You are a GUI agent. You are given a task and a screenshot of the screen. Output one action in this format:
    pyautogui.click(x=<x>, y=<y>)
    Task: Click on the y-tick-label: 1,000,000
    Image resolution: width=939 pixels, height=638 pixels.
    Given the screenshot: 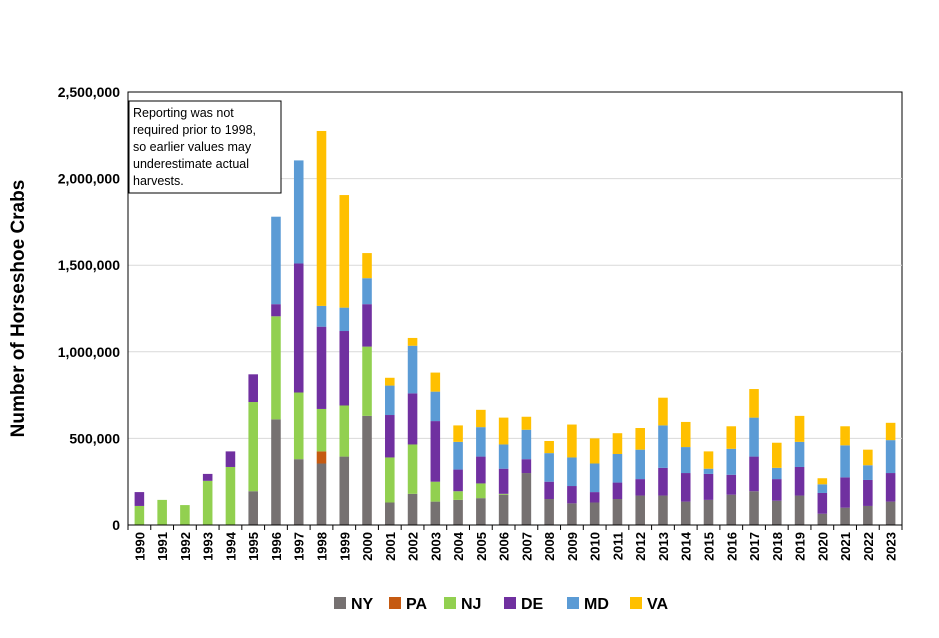 What is the action you would take?
    pyautogui.click(x=89, y=352)
    